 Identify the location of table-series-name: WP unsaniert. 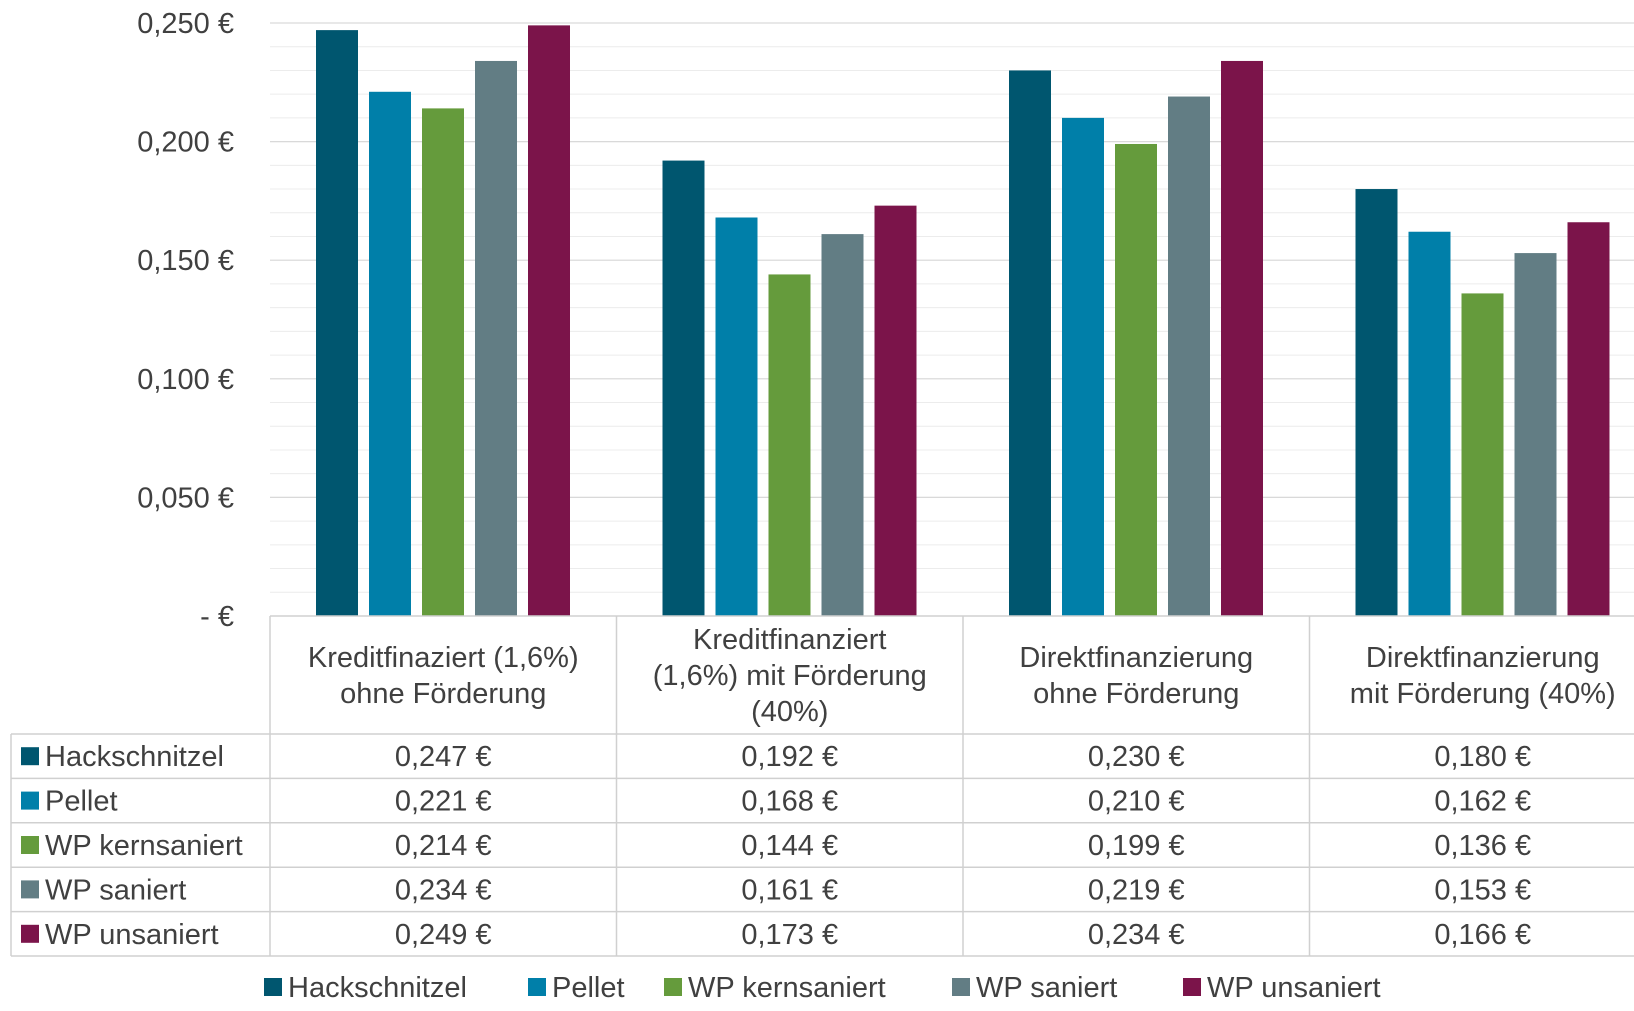
(132, 935).